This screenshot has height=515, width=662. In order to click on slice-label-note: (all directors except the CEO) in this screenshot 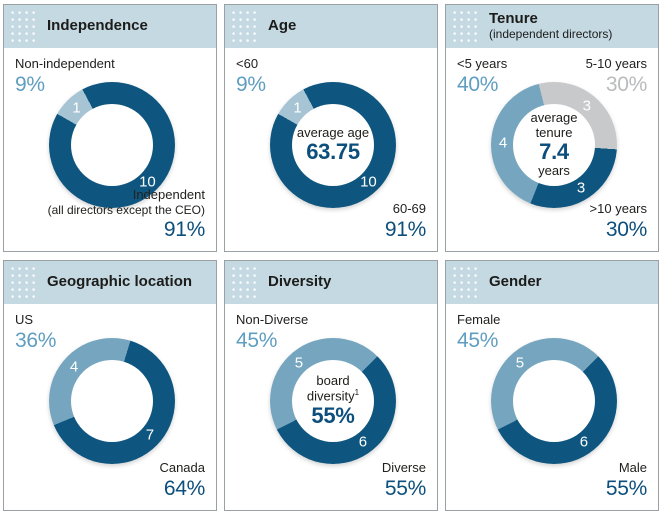, I will do `click(126, 209)`.